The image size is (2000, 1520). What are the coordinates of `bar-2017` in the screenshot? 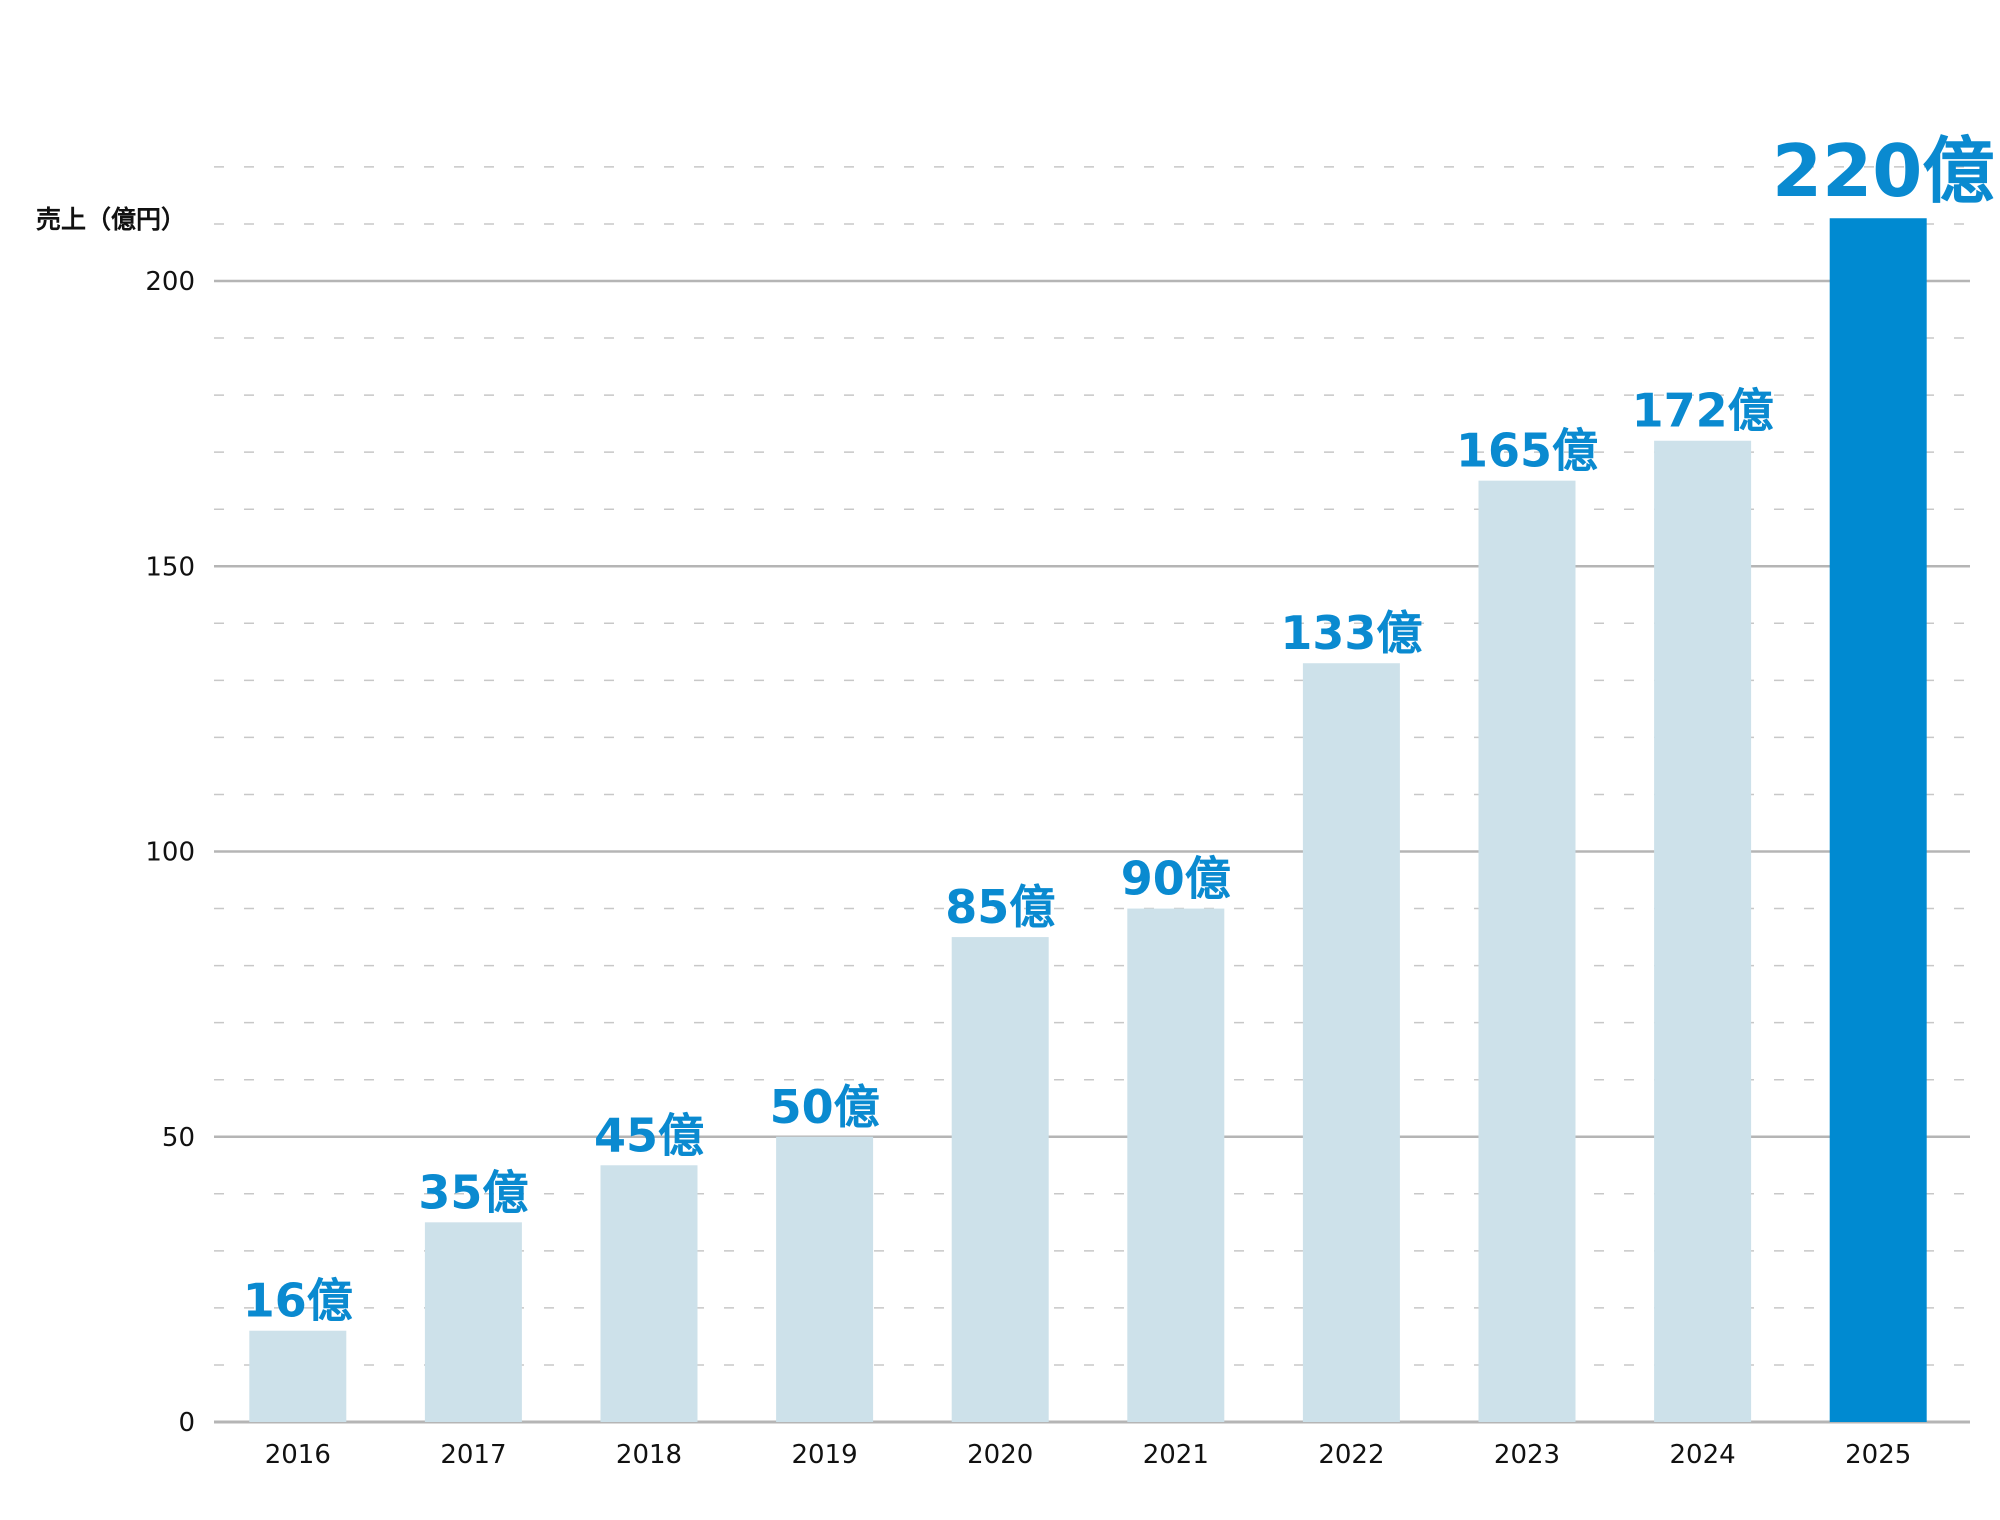 It's located at (473, 1322).